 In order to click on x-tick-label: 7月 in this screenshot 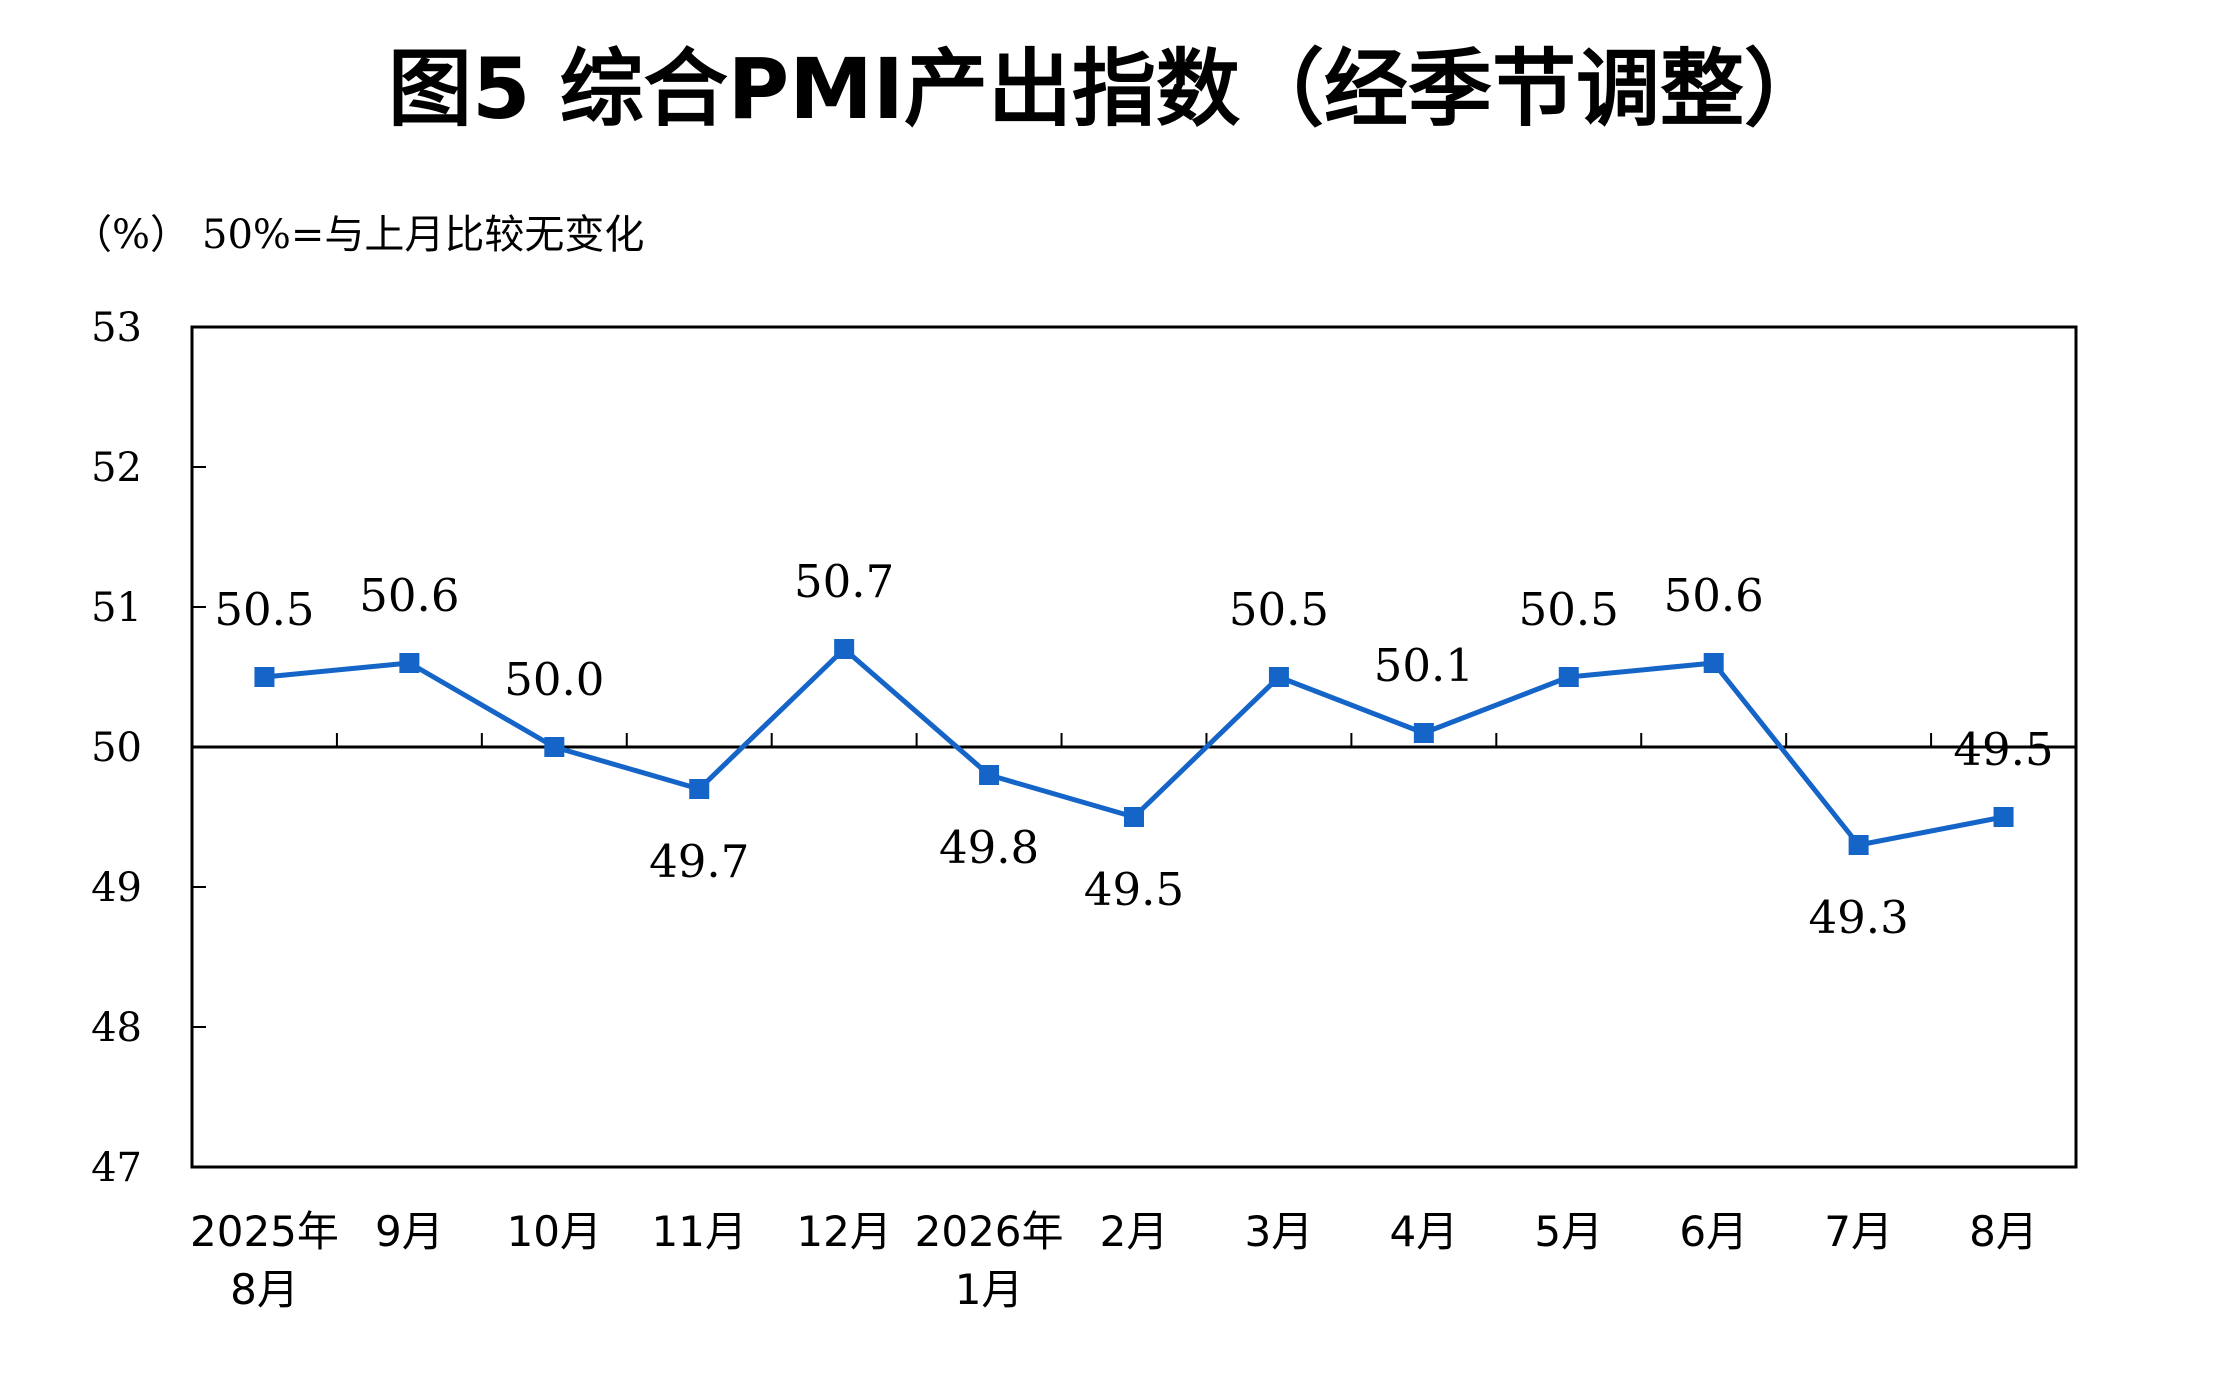, I will do `click(1858, 1231)`.